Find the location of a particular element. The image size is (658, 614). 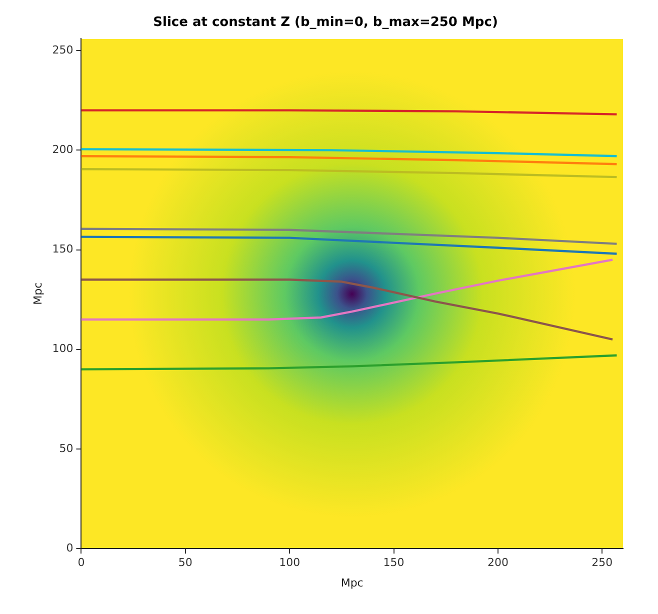

y-tick-label: 150 is located at coordinates (63, 249).